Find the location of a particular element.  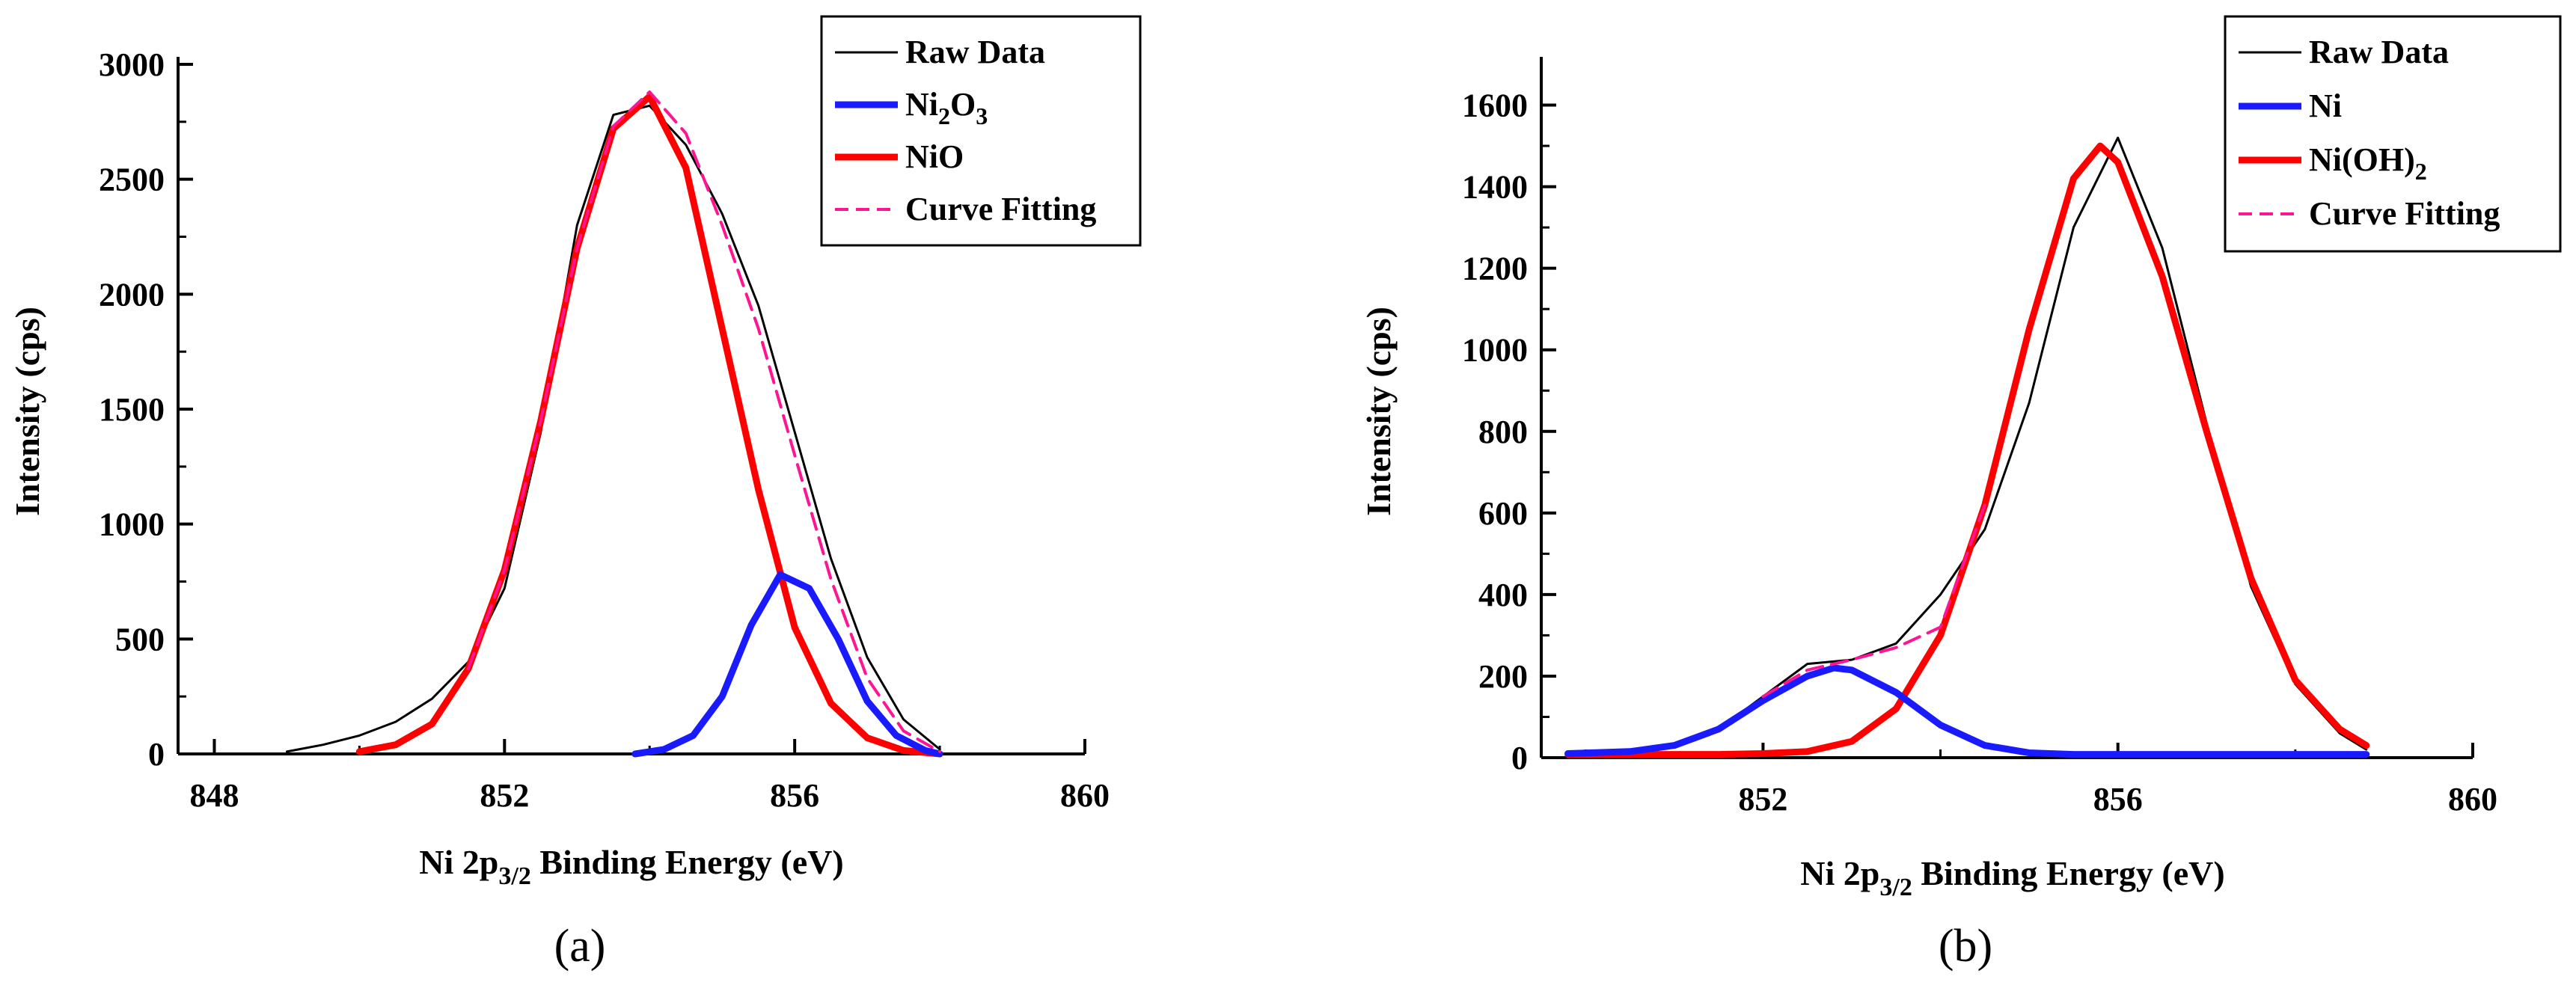

y-tick-label: 200 is located at coordinates (1503, 676).